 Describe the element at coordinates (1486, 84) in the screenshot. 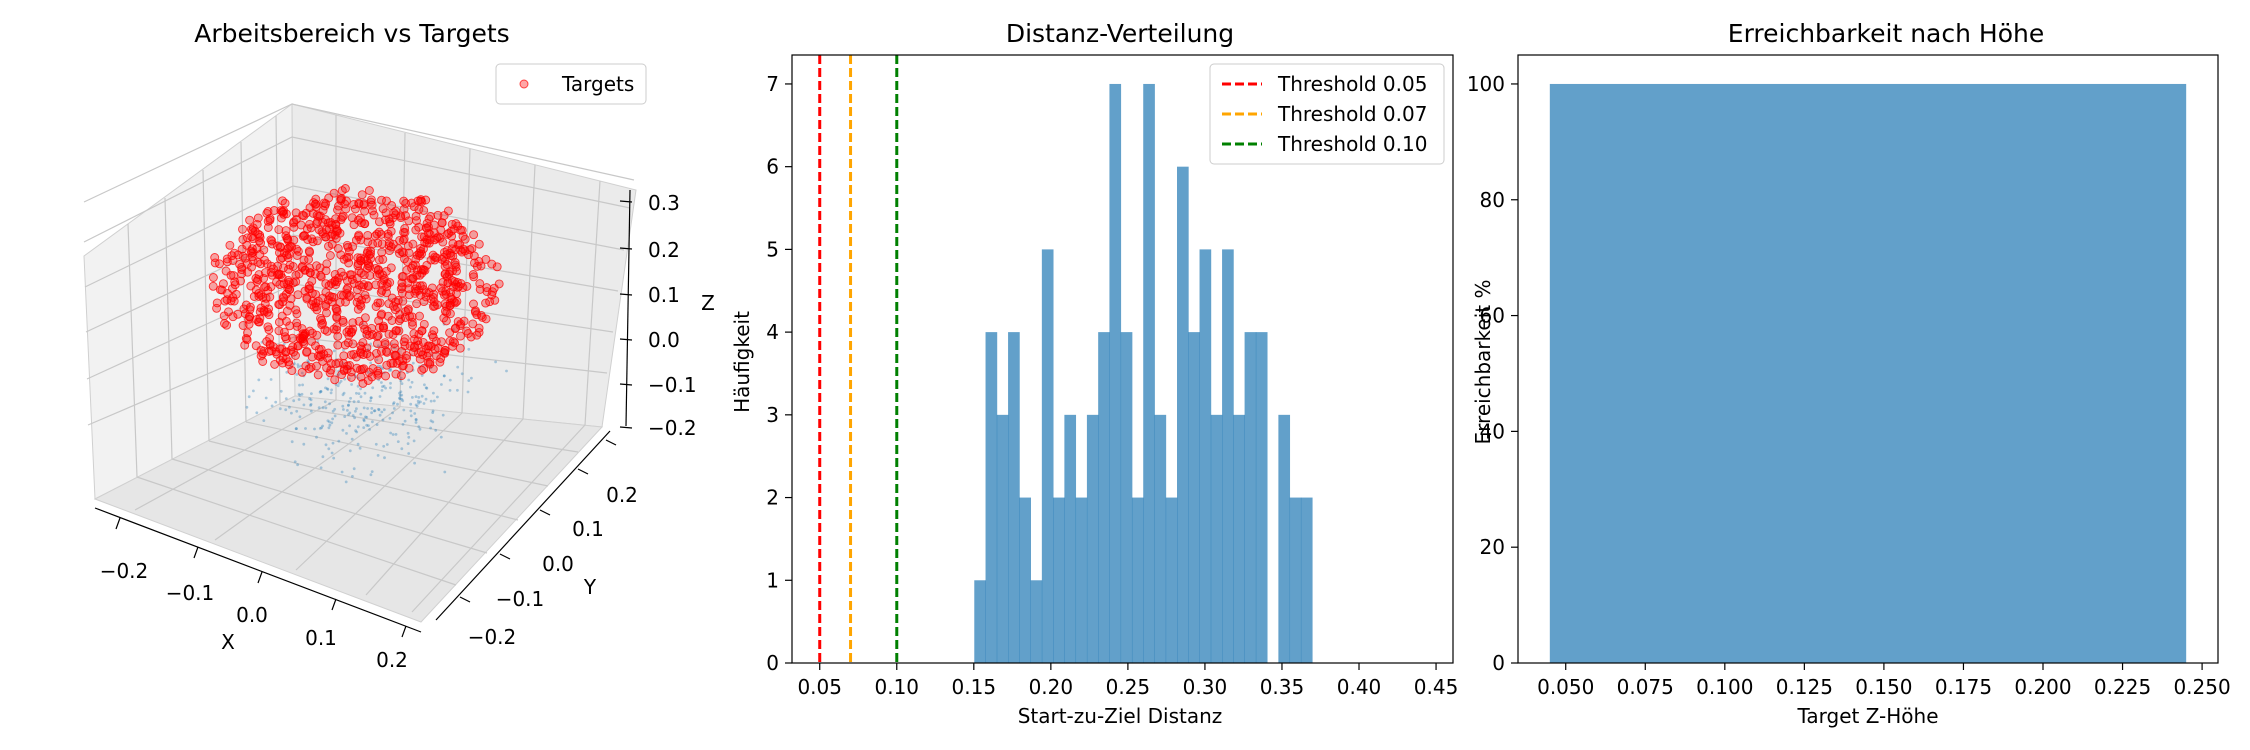

I see `y-tick-label: 100` at that location.